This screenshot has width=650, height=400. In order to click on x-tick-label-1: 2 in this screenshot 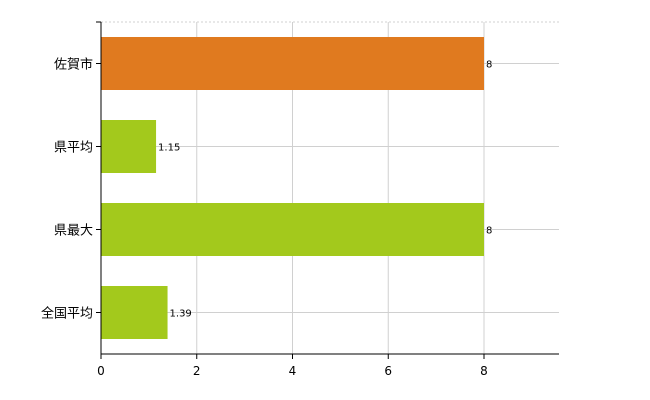, I will do `click(197, 371)`.